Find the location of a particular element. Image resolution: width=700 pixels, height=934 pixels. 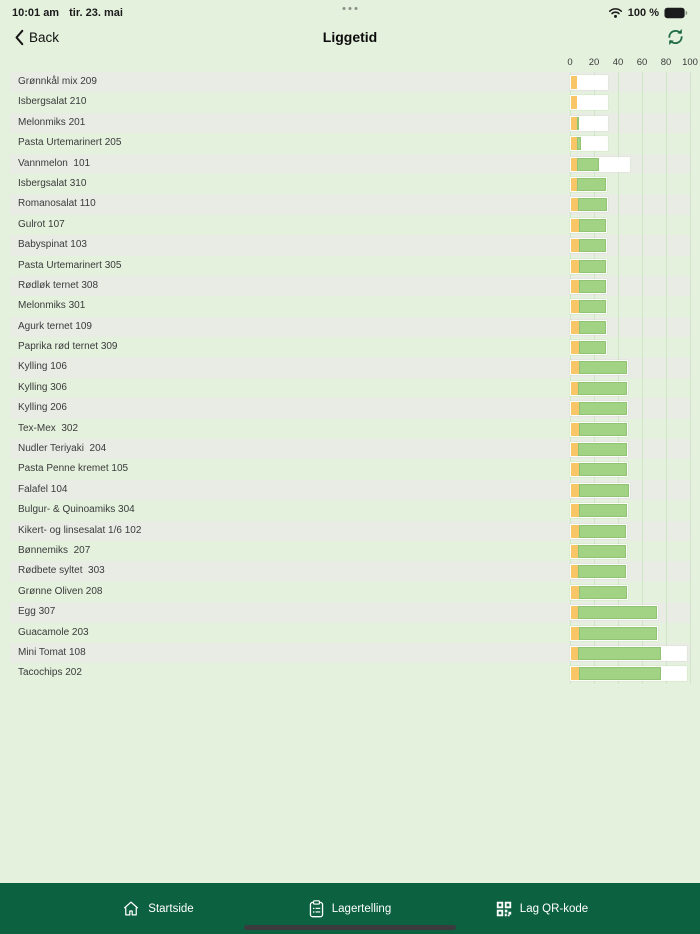

chart-row: Isbergsalat 210 is located at coordinates (351, 102).